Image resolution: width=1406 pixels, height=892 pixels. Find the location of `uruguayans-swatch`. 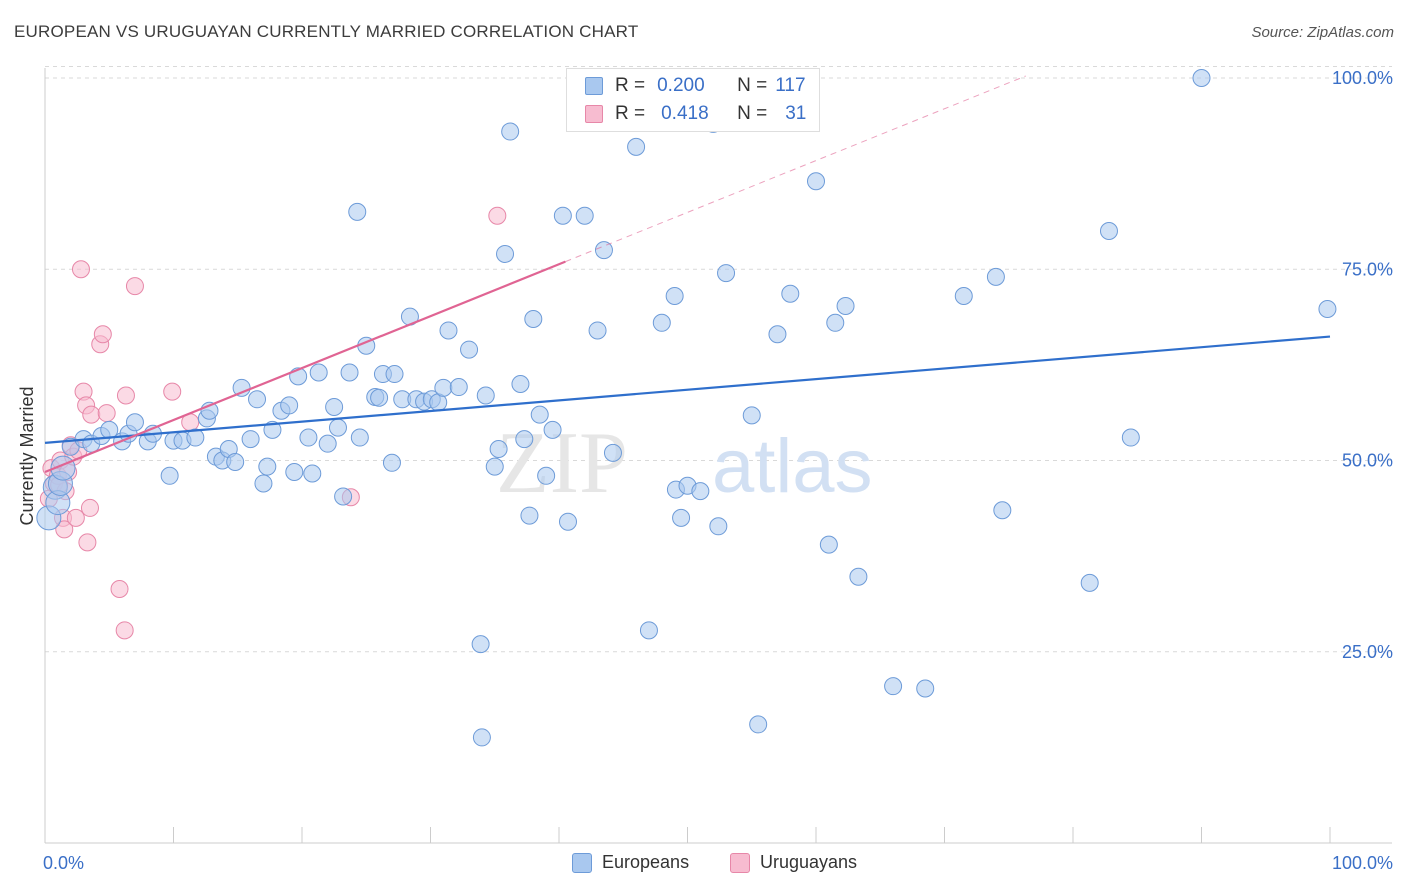

uruguayans-swatch is located at coordinates (594, 114).